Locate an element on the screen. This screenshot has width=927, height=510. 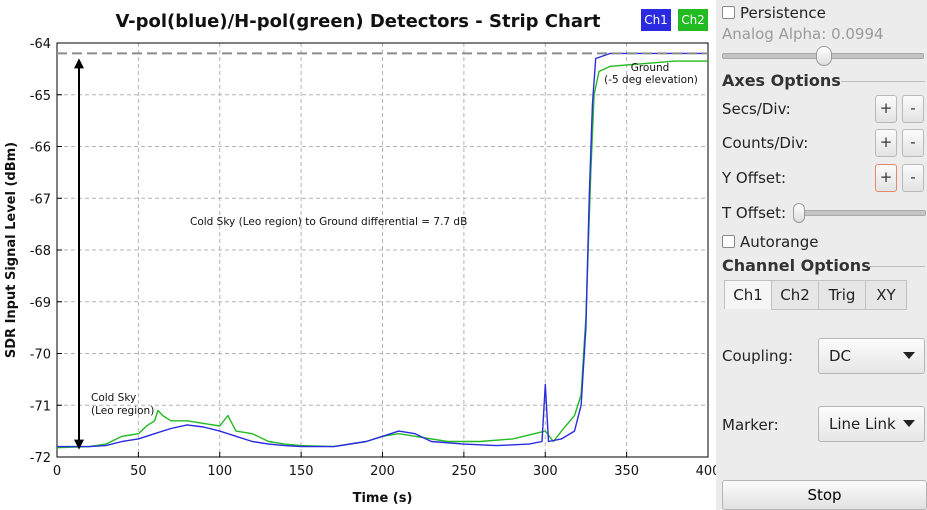
legend-ch2: Ch2 is located at coordinates (693, 20).